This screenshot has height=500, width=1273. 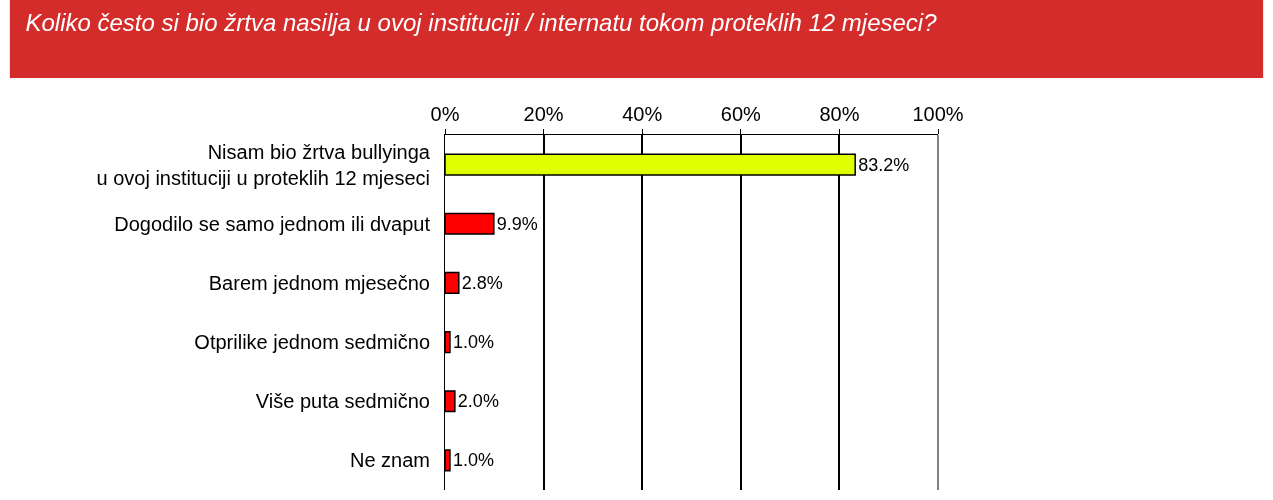 I want to click on data-label: 2.8%, so click(x=482, y=282).